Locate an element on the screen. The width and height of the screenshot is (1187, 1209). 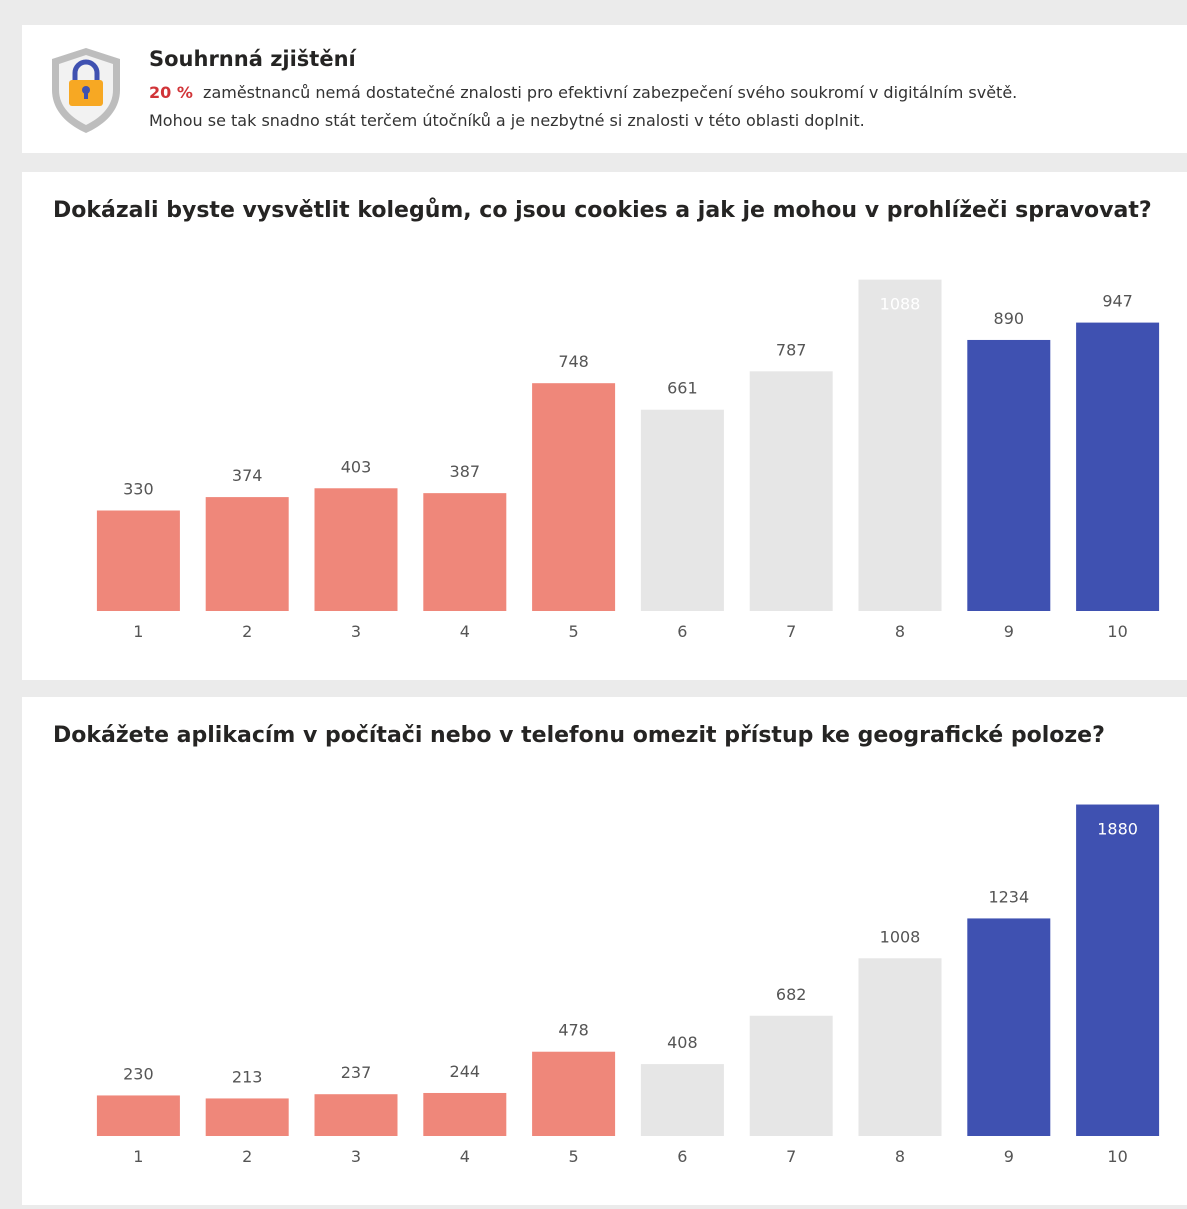
data-label: 387 is located at coordinates (465, 471).